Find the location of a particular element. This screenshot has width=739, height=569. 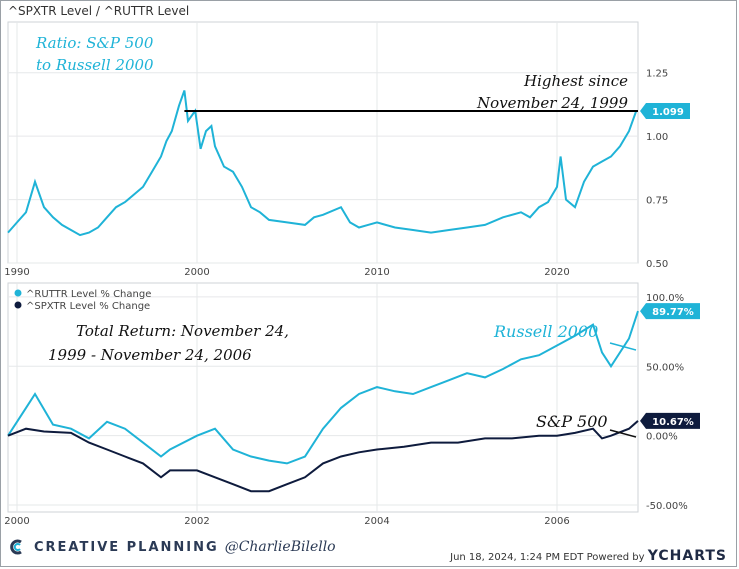

ratio-last-value-label: 1.099 is located at coordinates (668, 112).